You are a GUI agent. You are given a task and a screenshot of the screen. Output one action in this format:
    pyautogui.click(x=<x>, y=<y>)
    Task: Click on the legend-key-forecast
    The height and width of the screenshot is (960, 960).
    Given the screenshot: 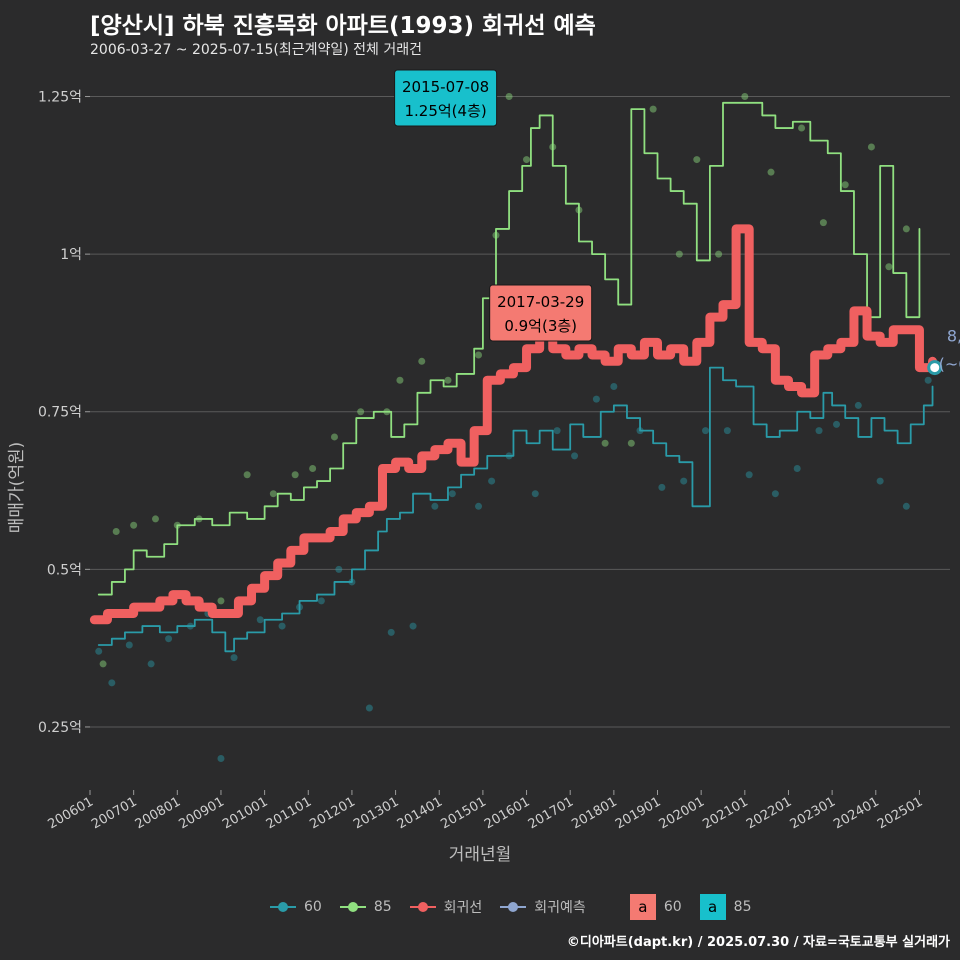 What is the action you would take?
    pyautogui.click(x=513, y=907)
    